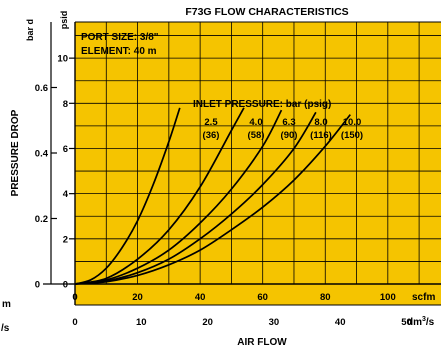  What do you see at coordinates (119, 51) in the screenshot?
I see `element-note: ELEMENT: 40 m` at bounding box center [119, 51].